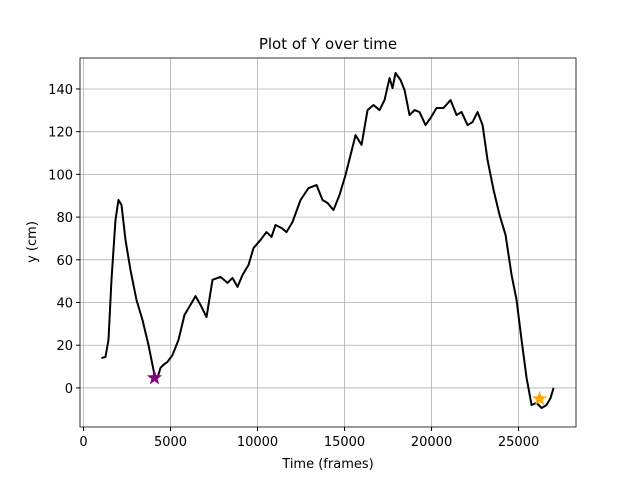 The width and height of the screenshot is (640, 480). What do you see at coordinates (83, 442) in the screenshot?
I see `x-tick-label: 0` at bounding box center [83, 442].